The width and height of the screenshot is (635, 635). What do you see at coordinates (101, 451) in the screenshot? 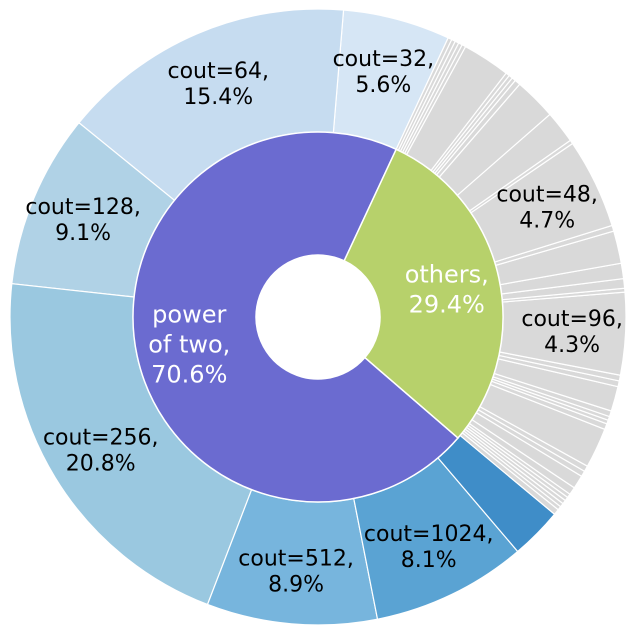
I see `outer-label: cout=256, 20.8%` at bounding box center [101, 451].